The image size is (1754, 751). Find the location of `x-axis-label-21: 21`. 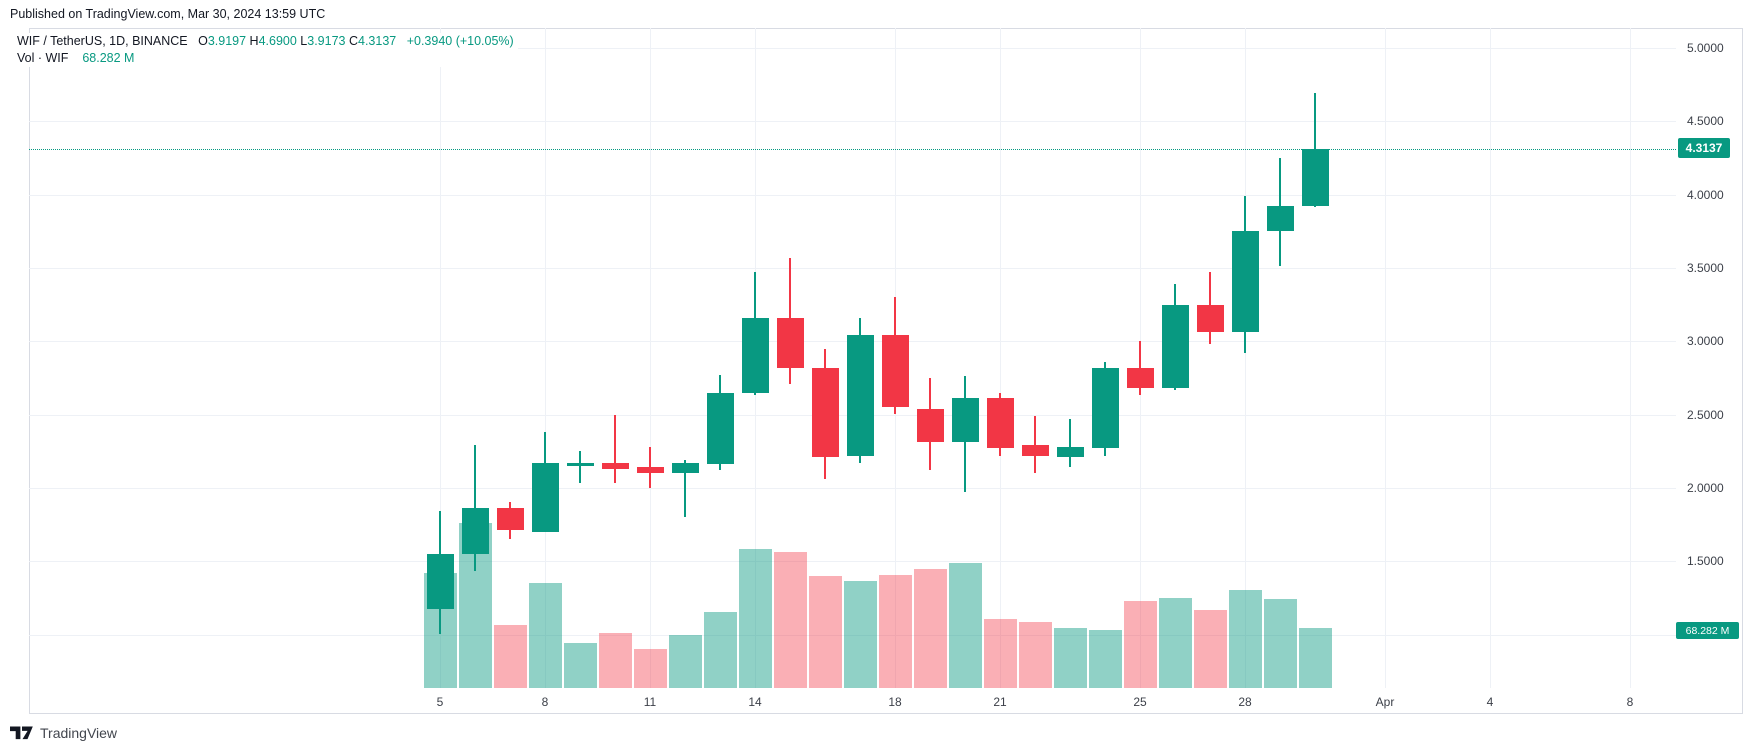

x-axis-label-21: 21 is located at coordinates (1000, 702).